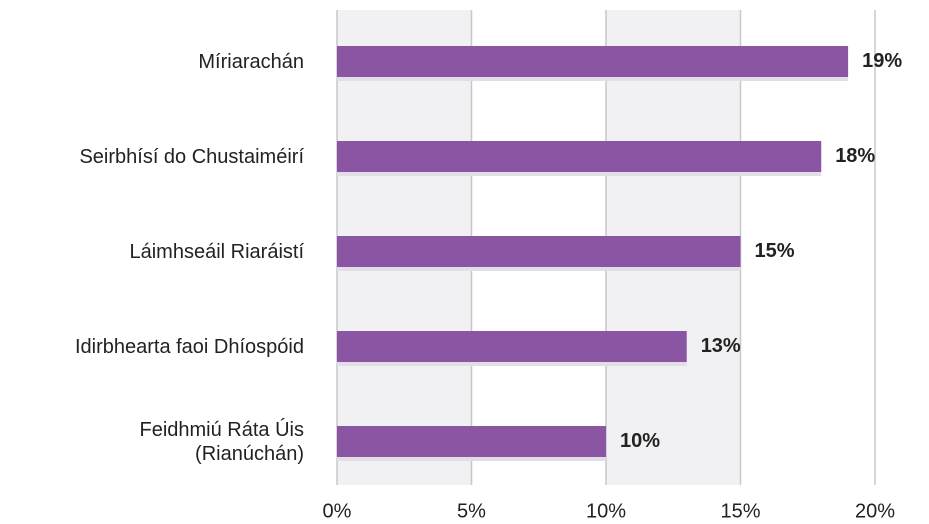 This screenshot has height=524, width=929. What do you see at coordinates (189, 346) in the screenshot?
I see `category-label: Idirbhearta faoi Dhíospóid` at bounding box center [189, 346].